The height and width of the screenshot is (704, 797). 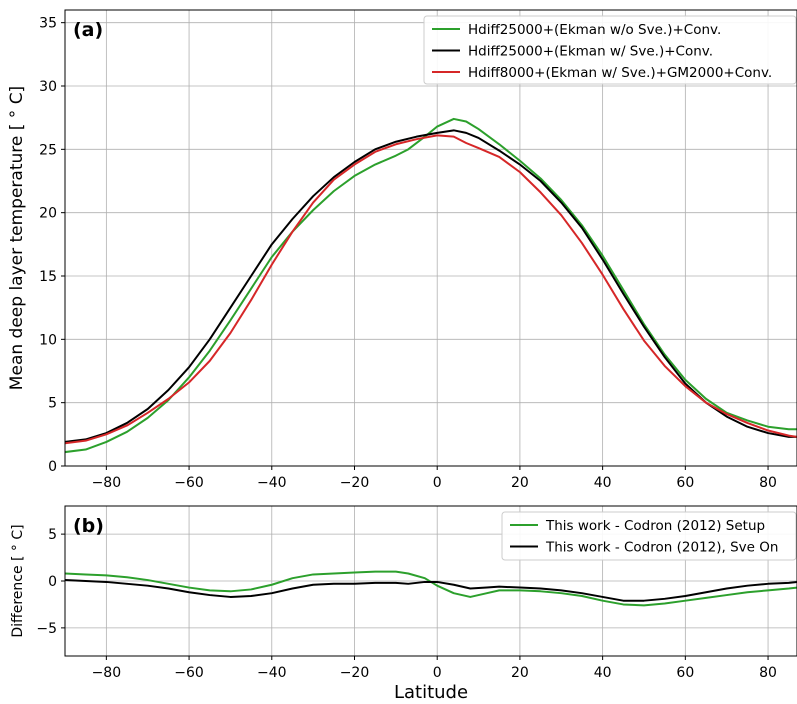 What do you see at coordinates (52, 582) in the screenshot?
I see `panel-b-y-tick-label: 0` at bounding box center [52, 582].